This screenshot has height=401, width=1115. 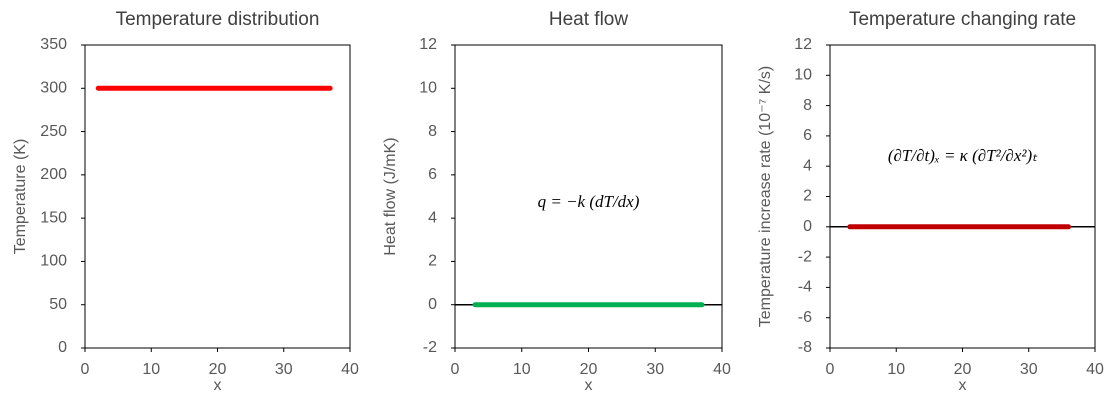 What do you see at coordinates (390, 196) in the screenshot?
I see `y-axis-label: Heat flow (J/mK)` at bounding box center [390, 196].